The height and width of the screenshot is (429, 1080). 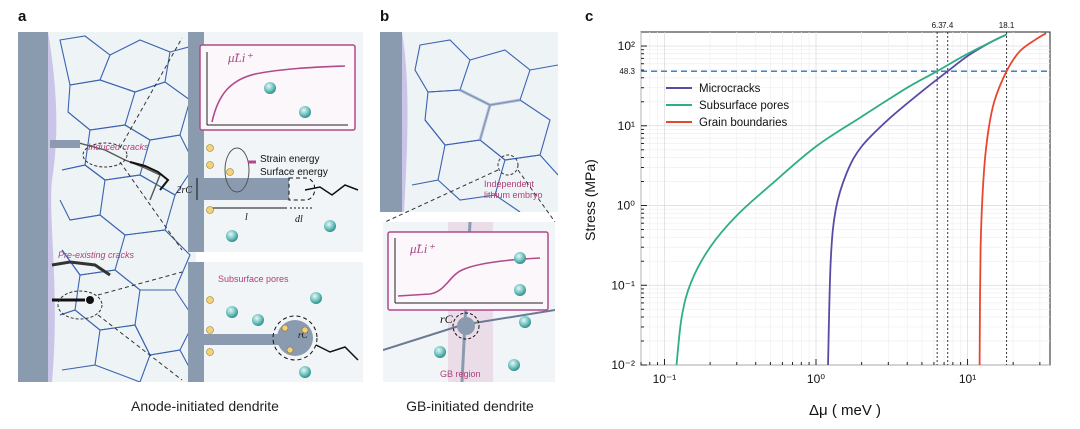 What do you see at coordinates (744, 106) in the screenshot?
I see `legend-label: Subsurface pores` at bounding box center [744, 106].